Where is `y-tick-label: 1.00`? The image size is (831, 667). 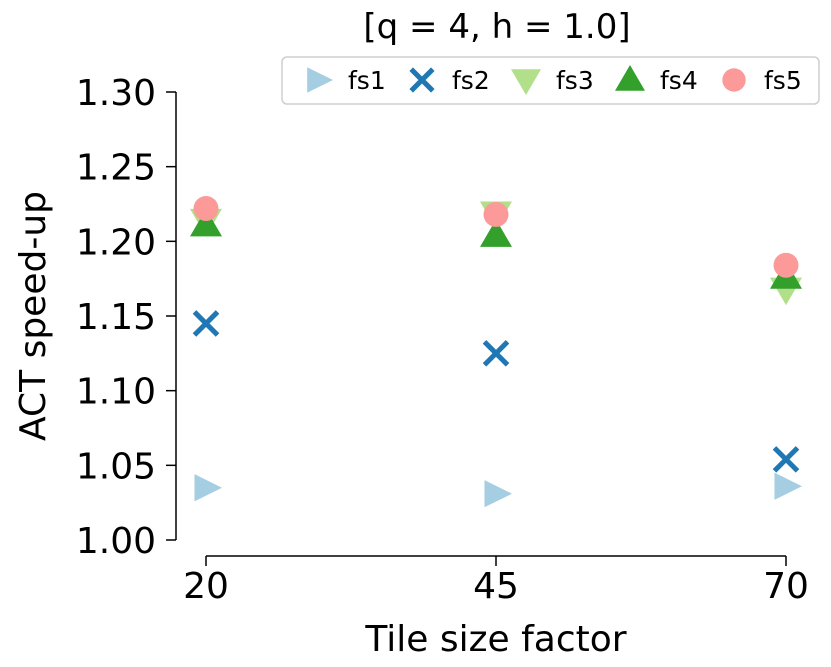
y-tick-label: 1.00 is located at coordinates (116, 541).